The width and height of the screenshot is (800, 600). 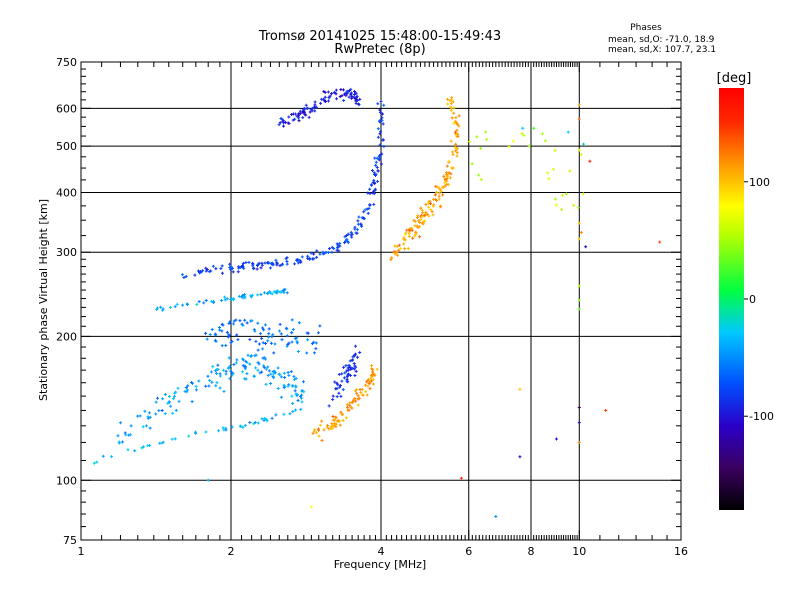 What do you see at coordinates (661, 40) in the screenshot?
I see `phase-stats-o-mode: mean, sd,O: -71.0, 18.9` at bounding box center [661, 40].